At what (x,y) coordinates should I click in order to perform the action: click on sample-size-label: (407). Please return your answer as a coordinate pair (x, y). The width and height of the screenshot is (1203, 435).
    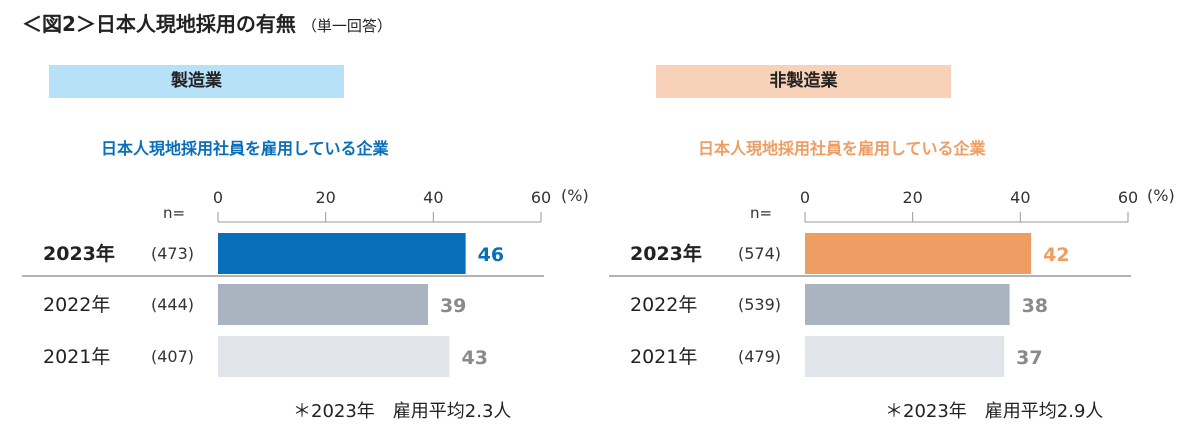
    Looking at the image, I should click on (172, 356).